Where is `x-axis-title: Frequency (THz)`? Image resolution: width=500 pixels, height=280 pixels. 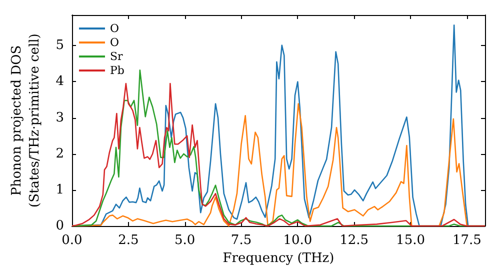 x-axis-title: Frequency (THz) is located at coordinates (278, 258).